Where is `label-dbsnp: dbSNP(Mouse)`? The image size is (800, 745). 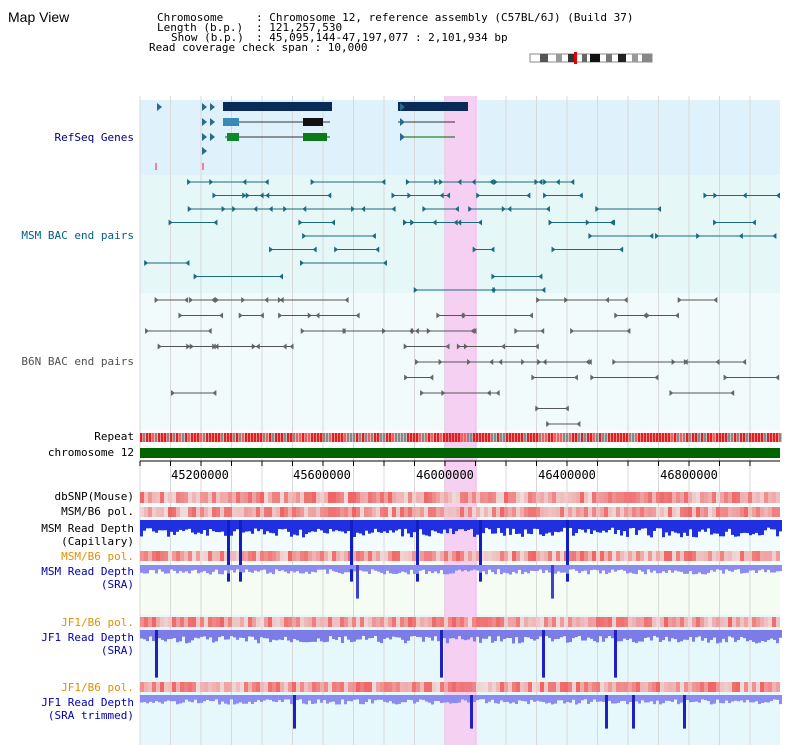
label-dbsnp: dbSNP(Mouse) is located at coordinates (94, 496).